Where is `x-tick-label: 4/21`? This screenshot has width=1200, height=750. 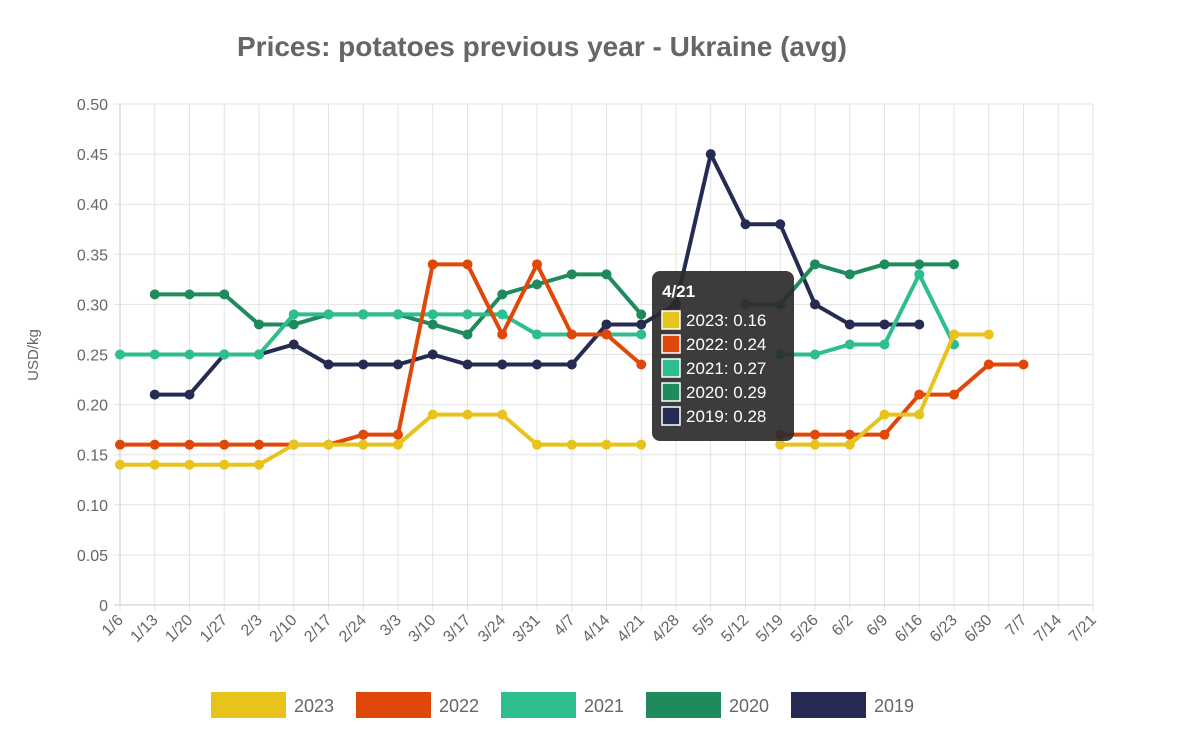
x-tick-label: 4/21 is located at coordinates (631, 629).